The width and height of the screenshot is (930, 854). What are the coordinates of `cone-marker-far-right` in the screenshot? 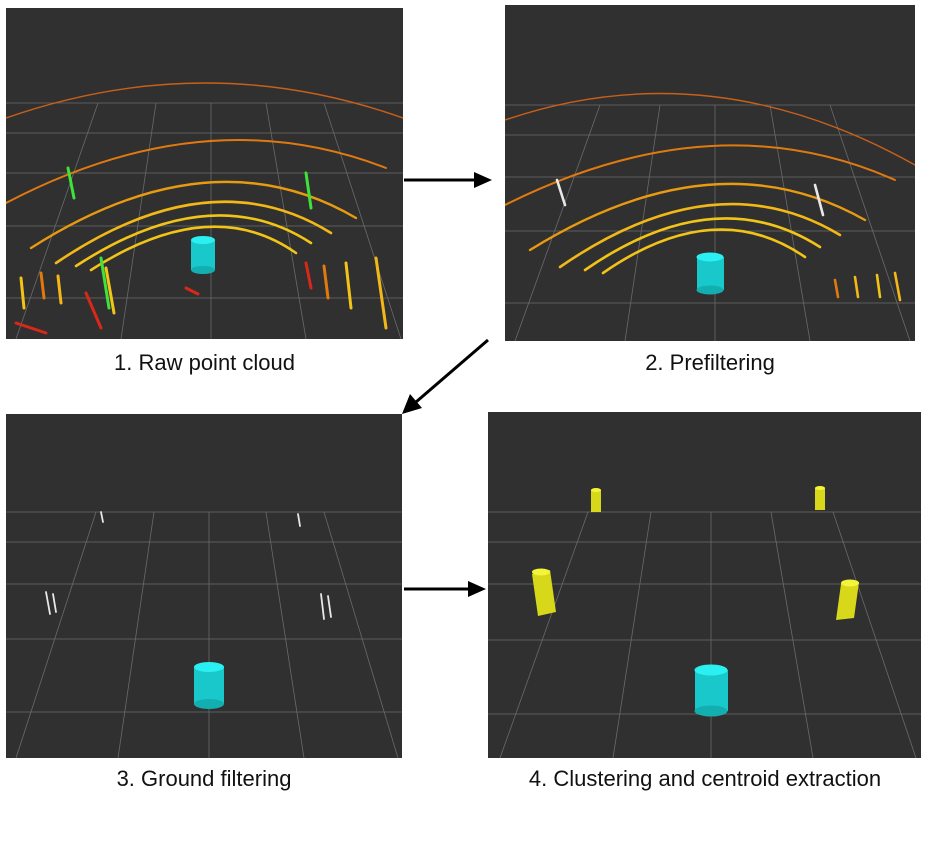 It's located at (820, 498).